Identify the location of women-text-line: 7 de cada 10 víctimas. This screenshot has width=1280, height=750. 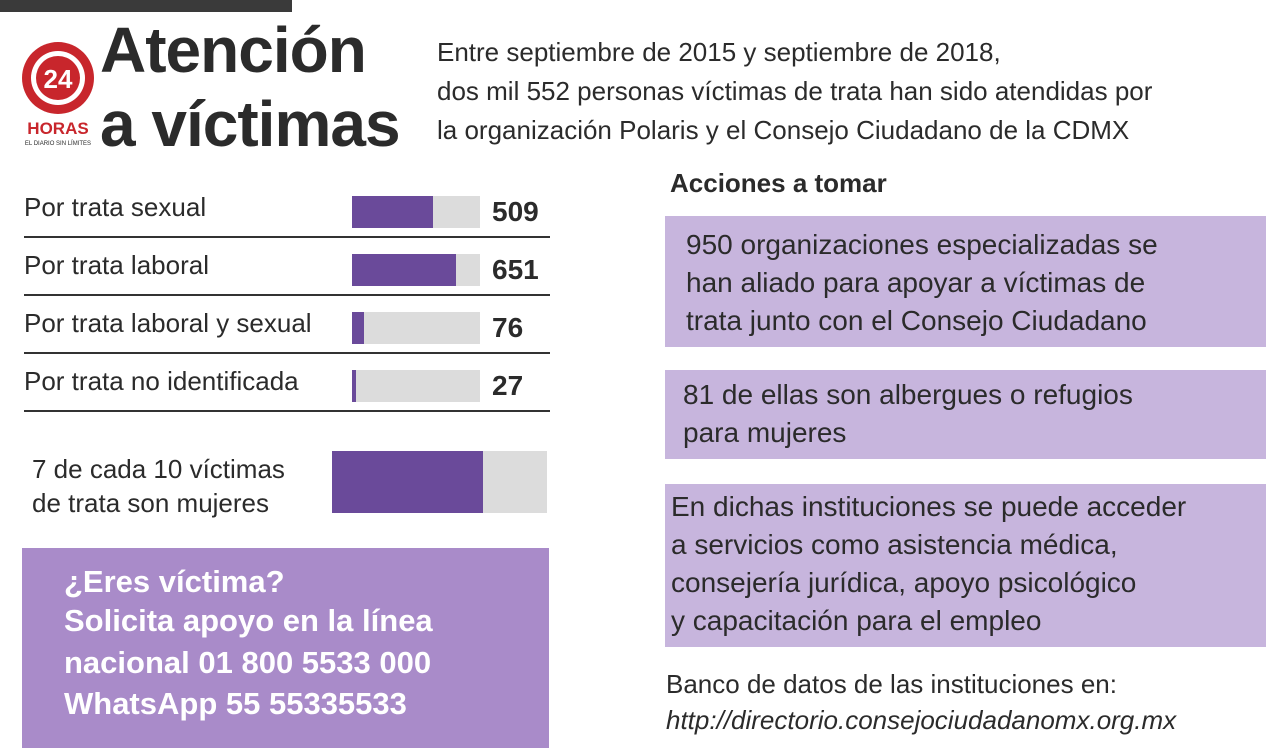
(158, 469).